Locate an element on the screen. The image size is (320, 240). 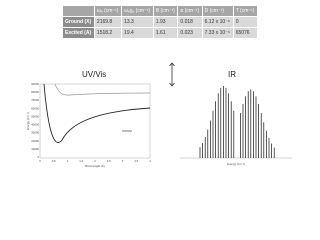
x-tick-label: 3 is located at coordinates (123, 161).